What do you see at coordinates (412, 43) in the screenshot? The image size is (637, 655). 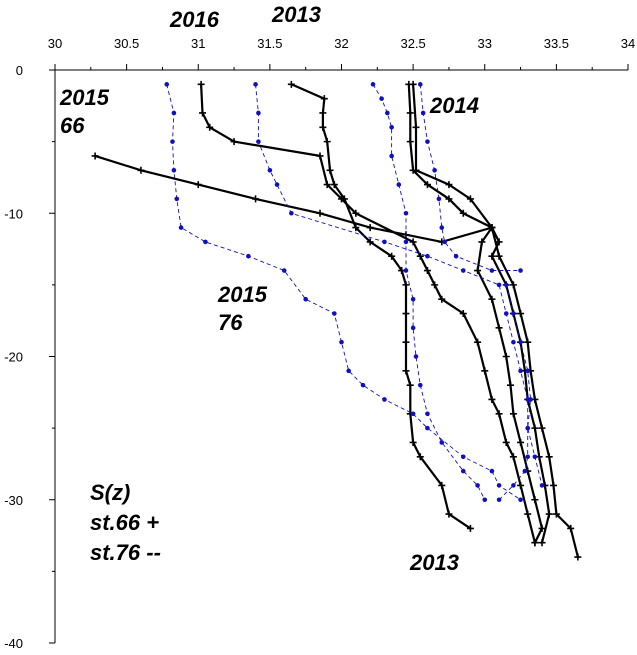 I see `x-tick-label: 32.5` at bounding box center [412, 43].